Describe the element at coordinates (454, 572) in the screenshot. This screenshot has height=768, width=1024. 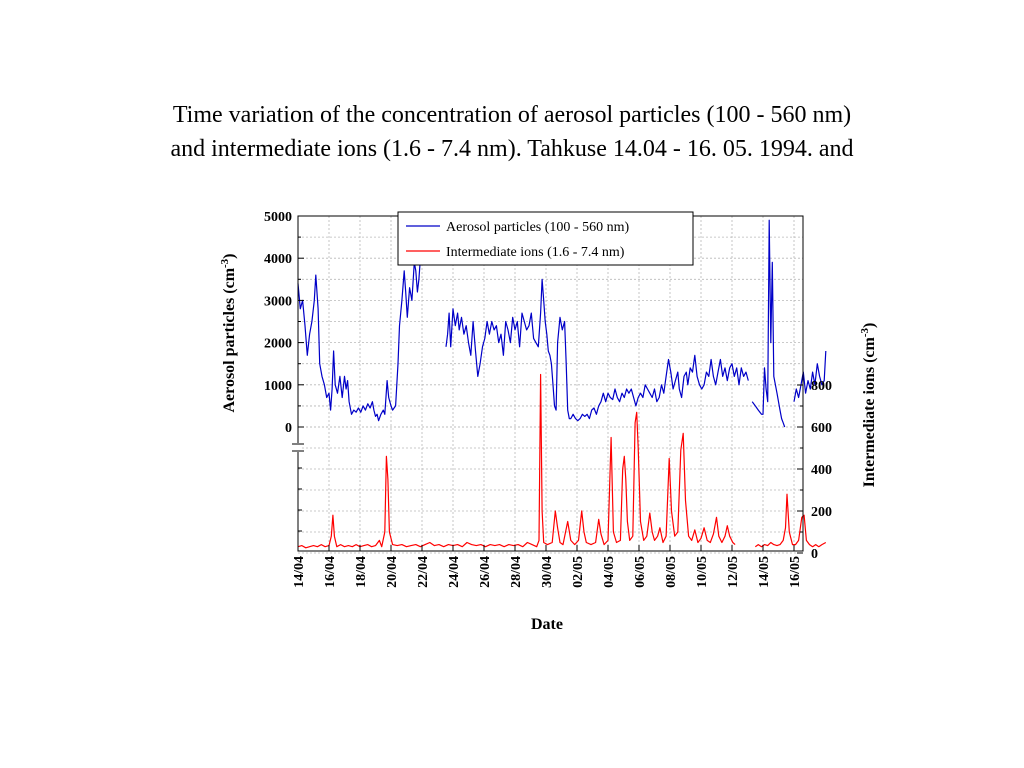
I see `x-tick-label: 24/04` at that location.